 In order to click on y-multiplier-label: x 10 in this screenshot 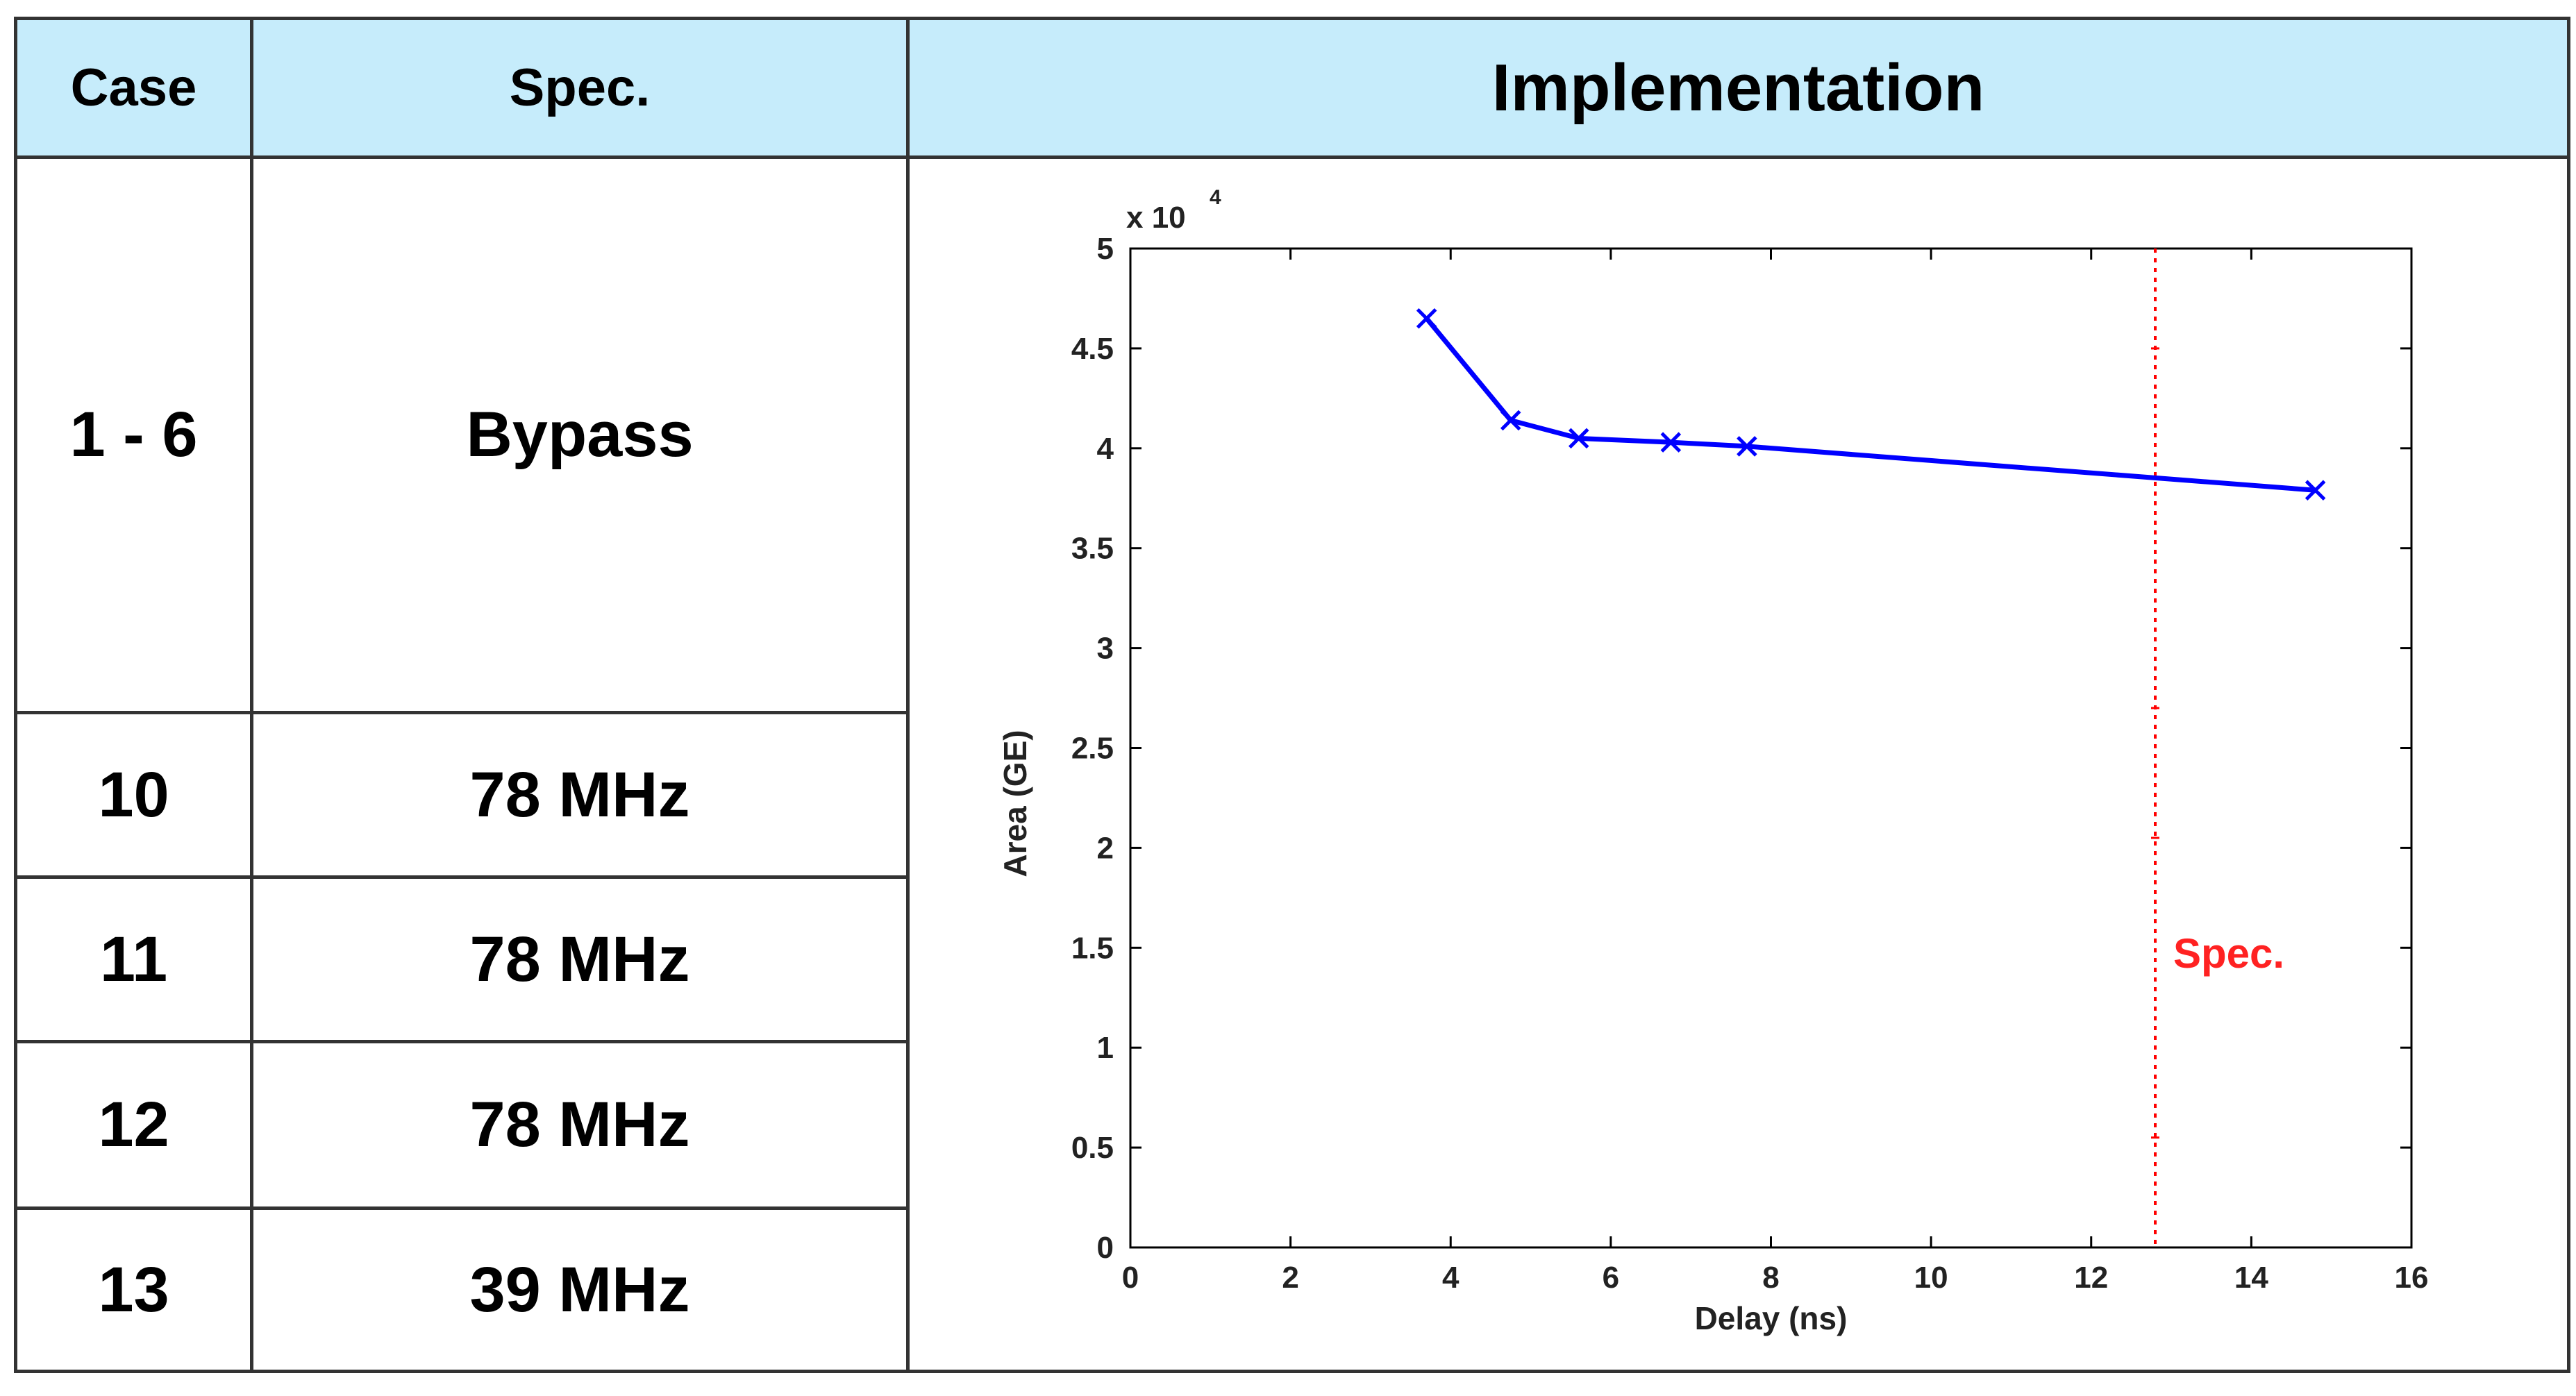, I will do `click(1156, 218)`.